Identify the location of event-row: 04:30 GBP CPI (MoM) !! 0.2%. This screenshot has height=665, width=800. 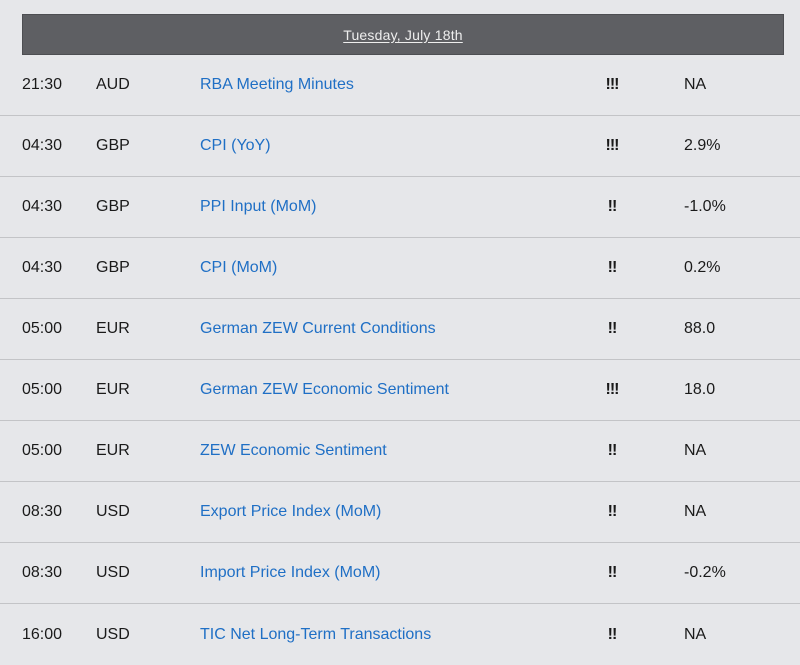
(400, 268).